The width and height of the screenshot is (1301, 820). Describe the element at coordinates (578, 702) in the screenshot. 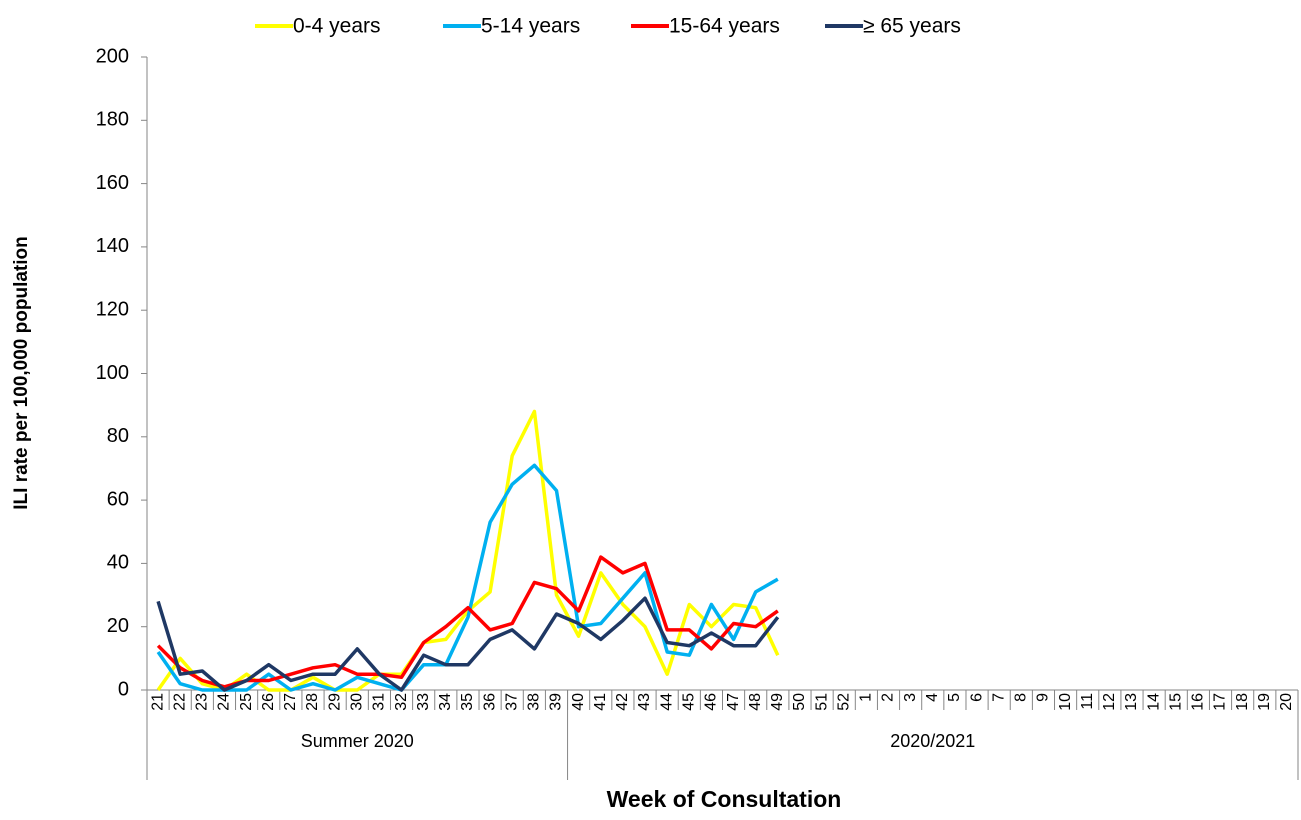

I see `x-tick-label: 40` at that location.